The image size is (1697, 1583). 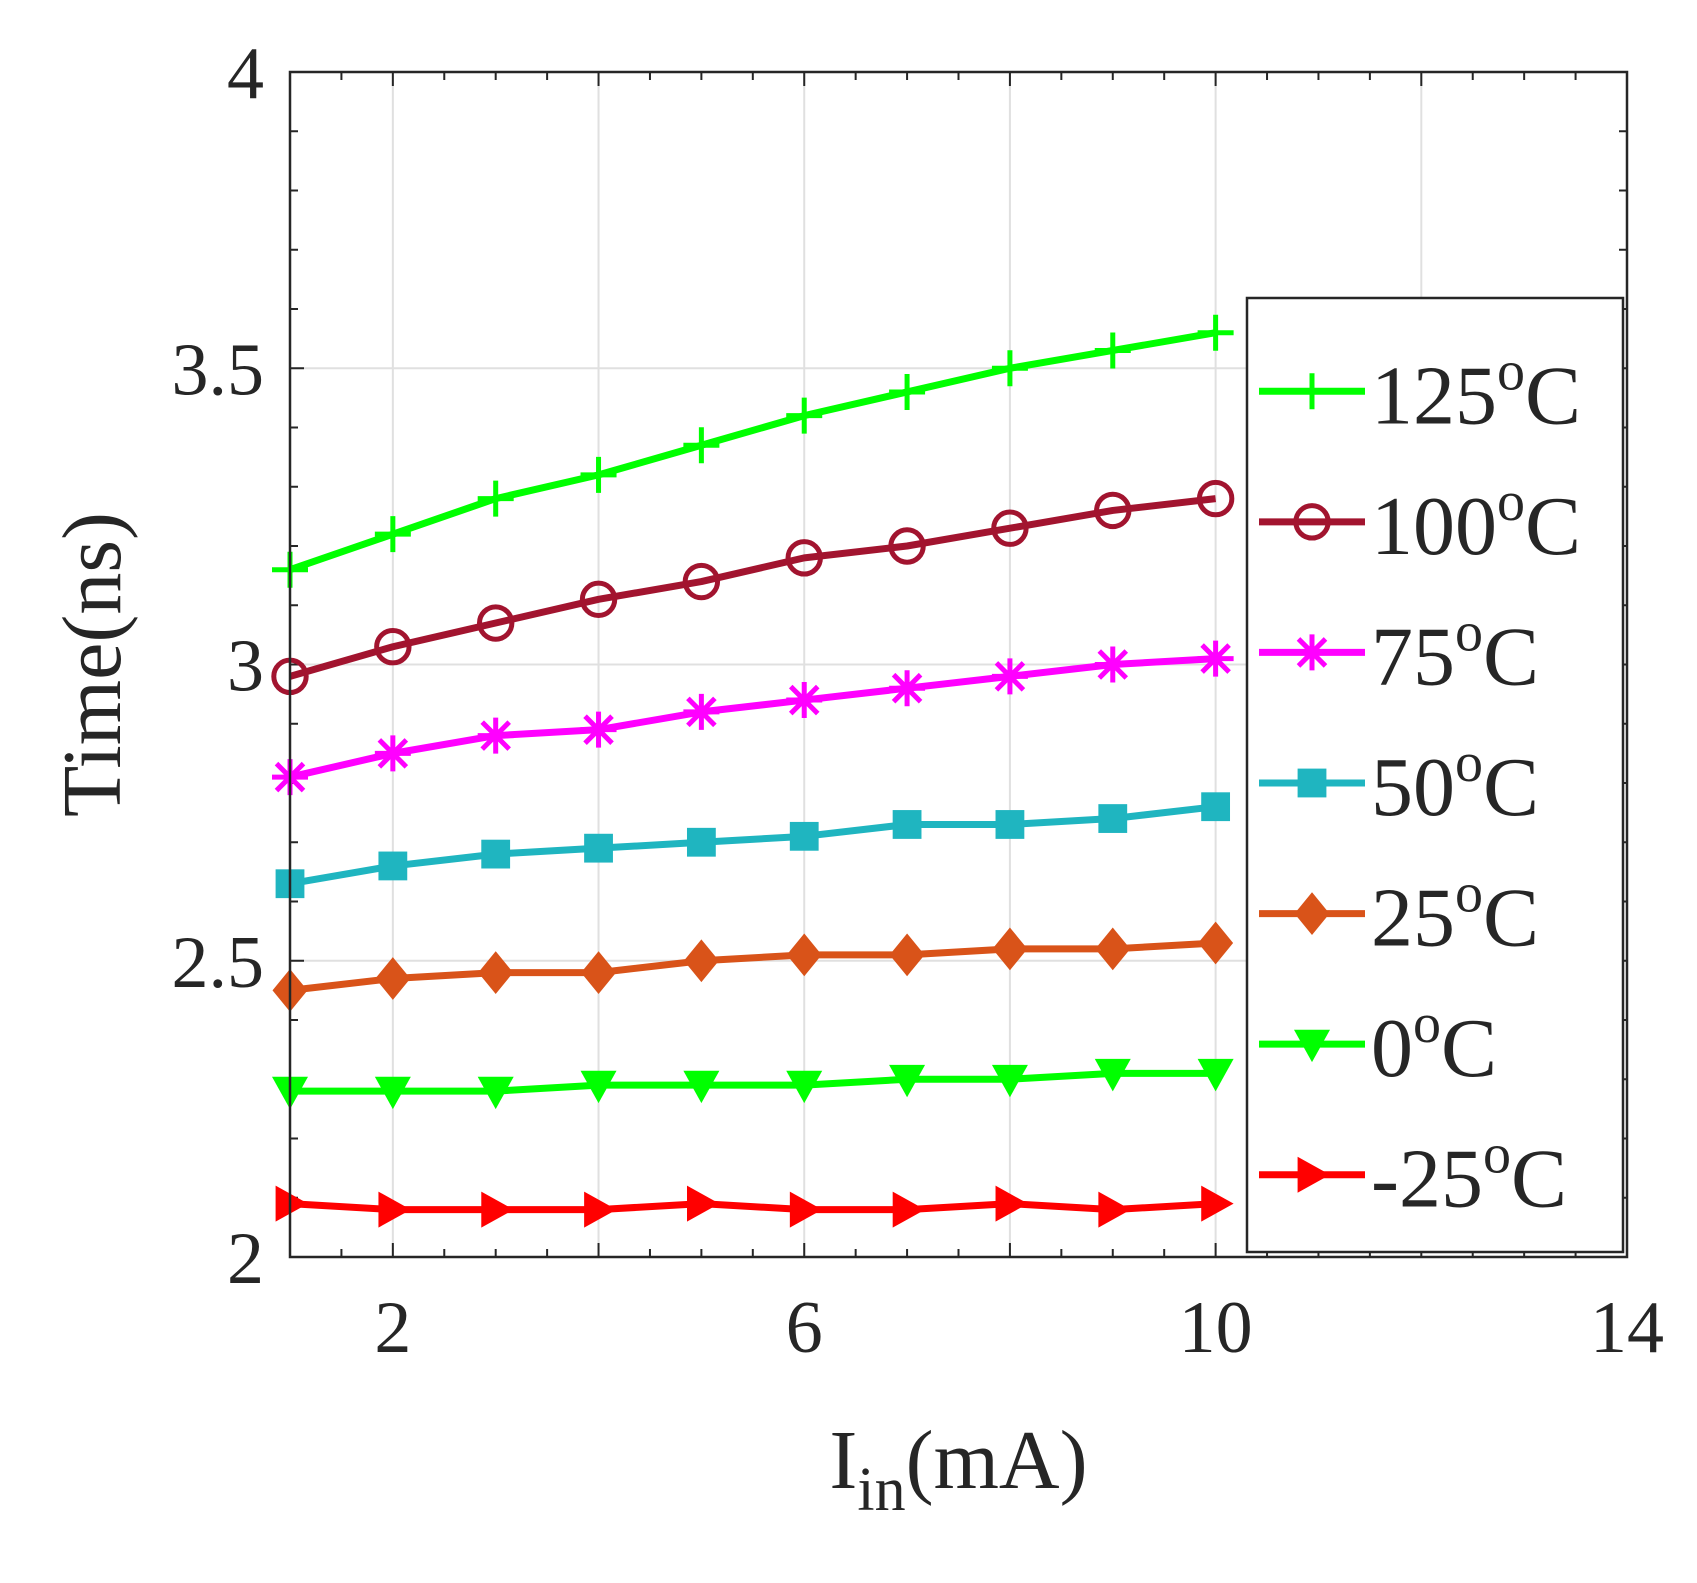 What do you see at coordinates (1627, 1328) in the screenshot?
I see `x-tick-label: 14` at bounding box center [1627, 1328].